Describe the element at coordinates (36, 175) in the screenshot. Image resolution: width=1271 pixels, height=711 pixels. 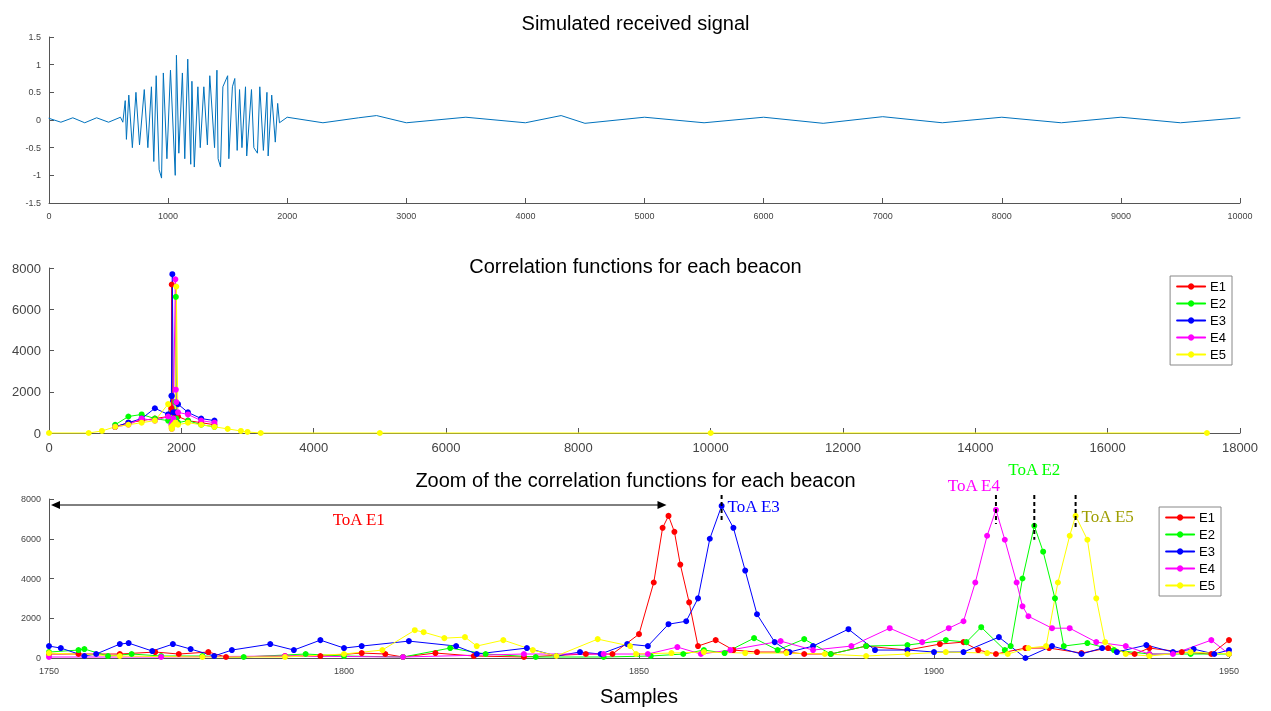
I see `y-tick-label: -1` at that location.